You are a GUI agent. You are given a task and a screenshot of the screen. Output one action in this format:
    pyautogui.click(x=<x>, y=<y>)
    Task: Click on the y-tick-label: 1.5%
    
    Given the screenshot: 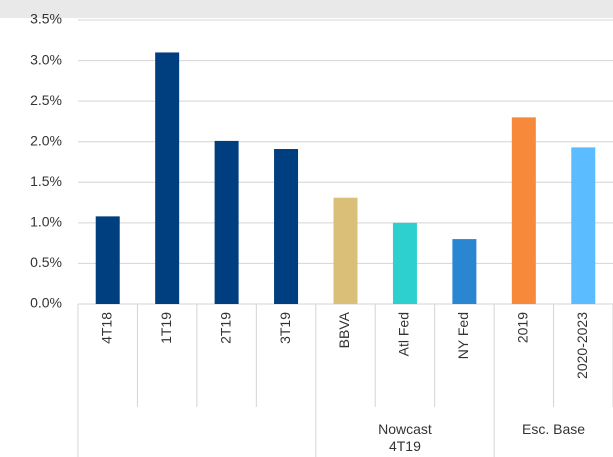 What is the action you would take?
    pyautogui.click(x=46, y=181)
    